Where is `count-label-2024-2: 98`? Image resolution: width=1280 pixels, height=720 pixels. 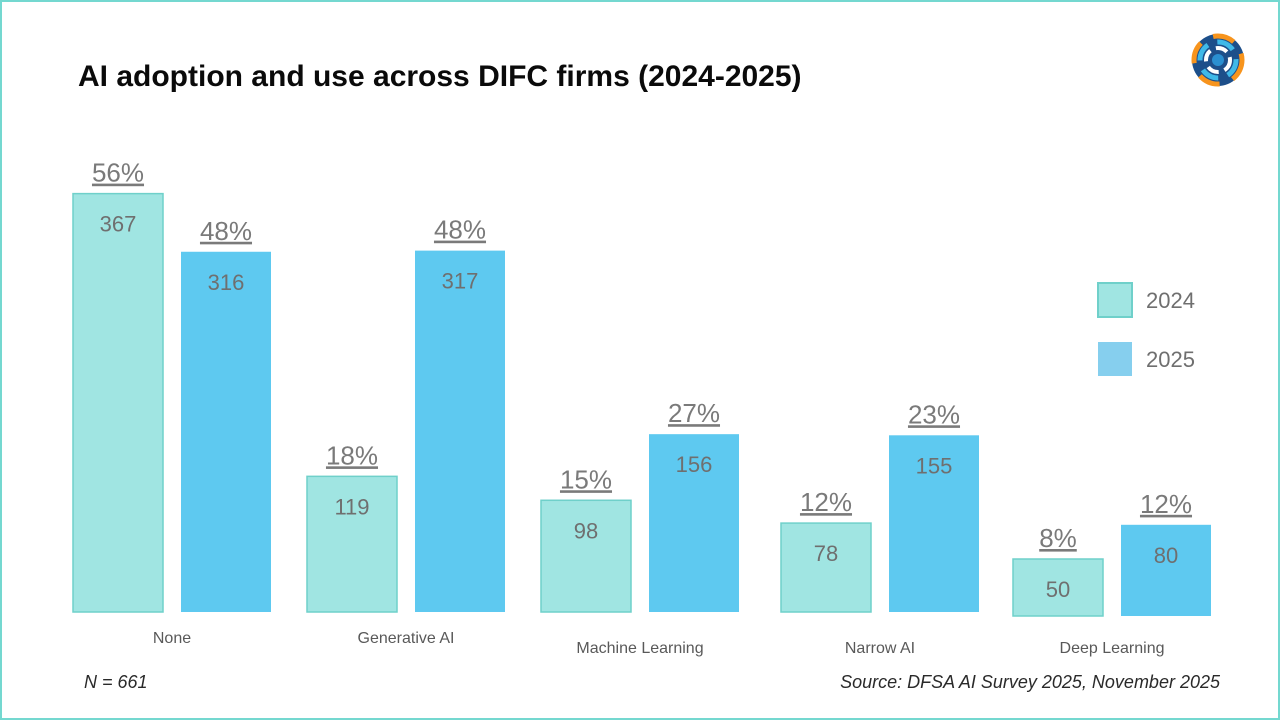
count-label-2024-2: 98 is located at coordinates (586, 530).